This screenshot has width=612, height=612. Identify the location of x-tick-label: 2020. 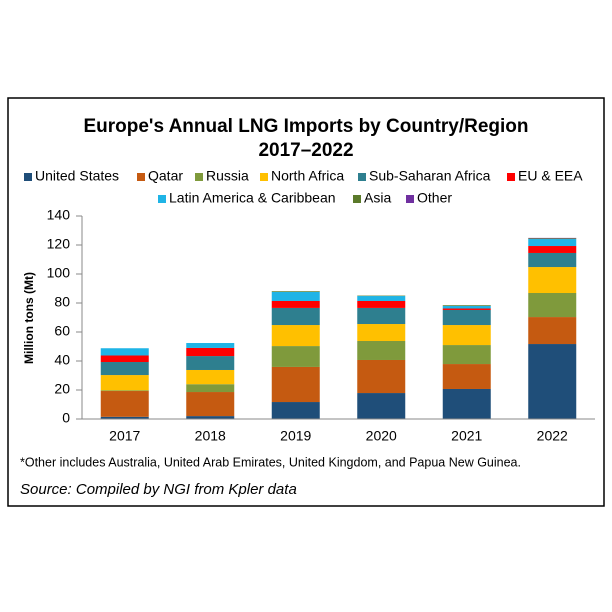
(381, 436).